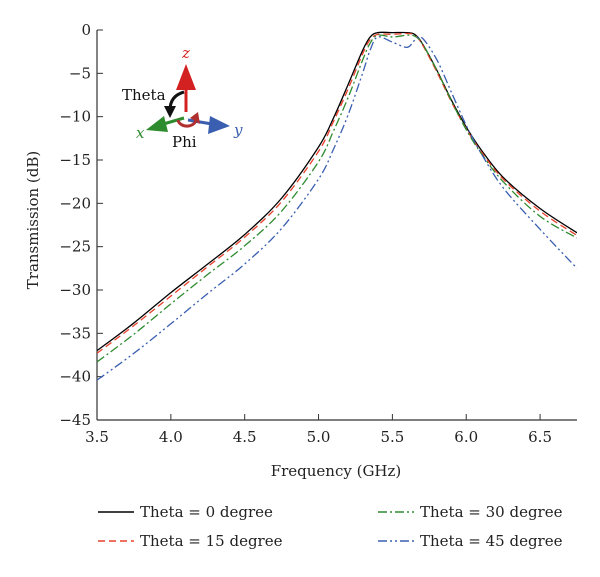 This screenshot has height=577, width=600. I want to click on y-axis-line, so click(200, 122).